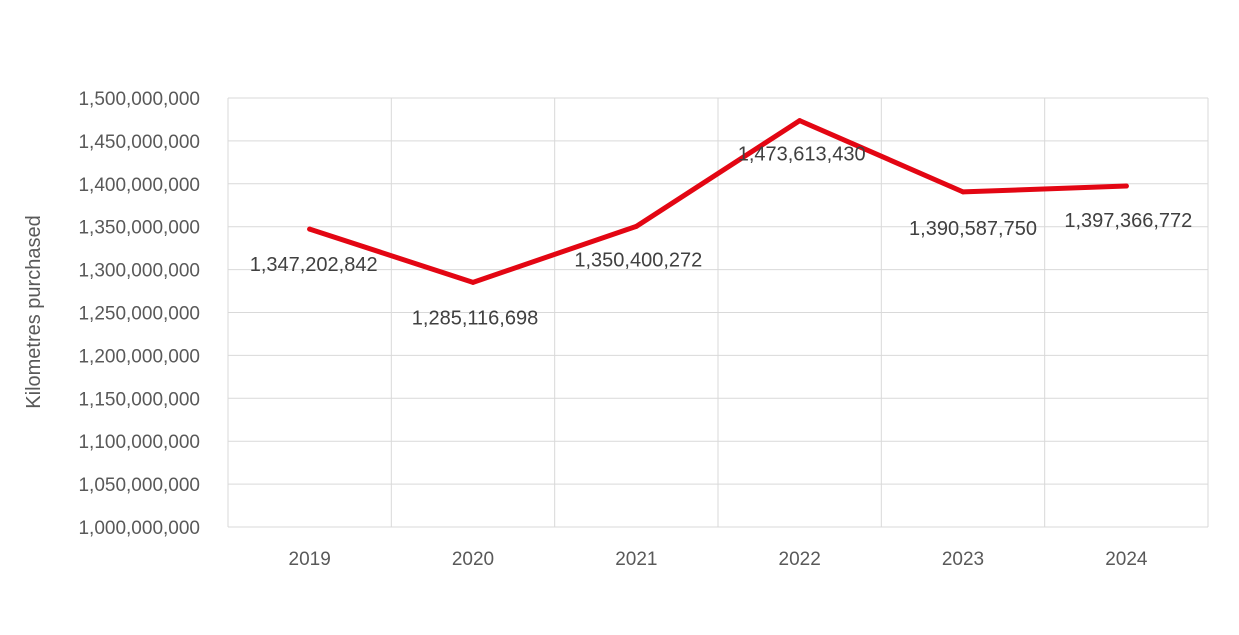 Image resolution: width=1239 pixels, height=635 pixels. What do you see at coordinates (1128, 221) in the screenshot?
I see `data-label: 1,397,366,772` at bounding box center [1128, 221].